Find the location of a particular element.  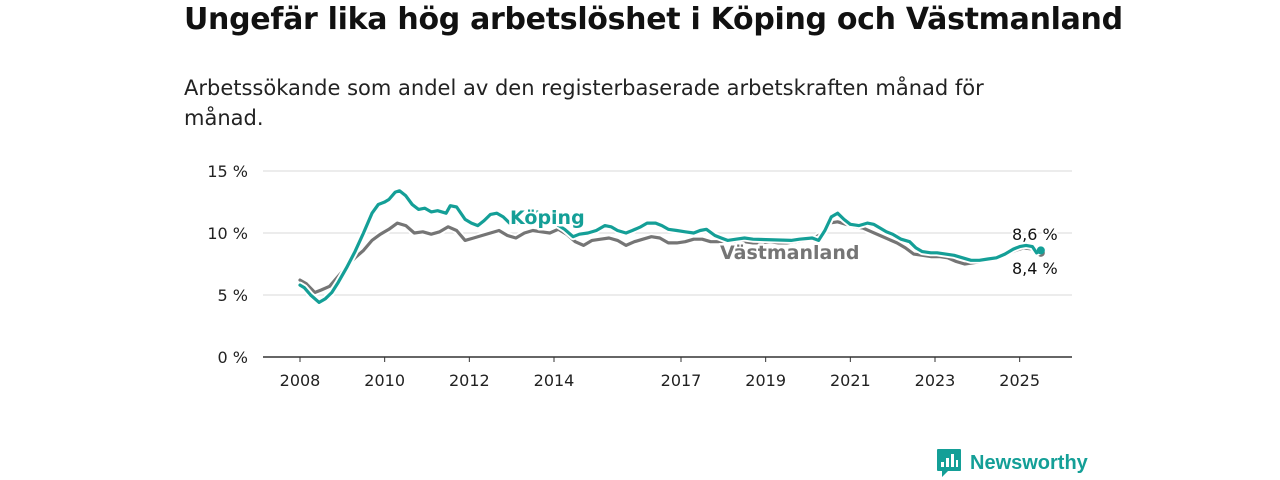

y-tick-label: 5 % is located at coordinates (233, 295).